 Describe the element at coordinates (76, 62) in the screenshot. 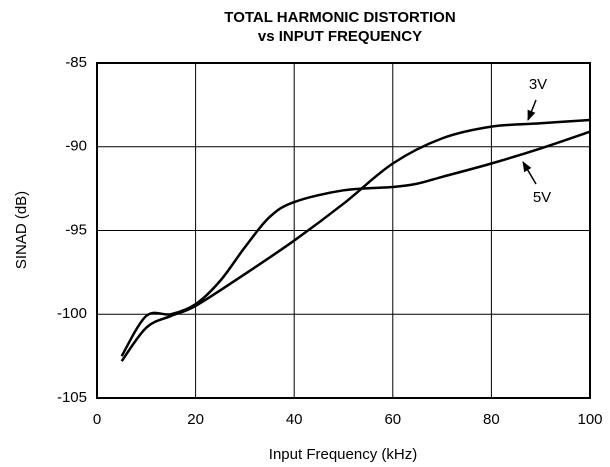

I see `y-tick-label: -85` at that location.